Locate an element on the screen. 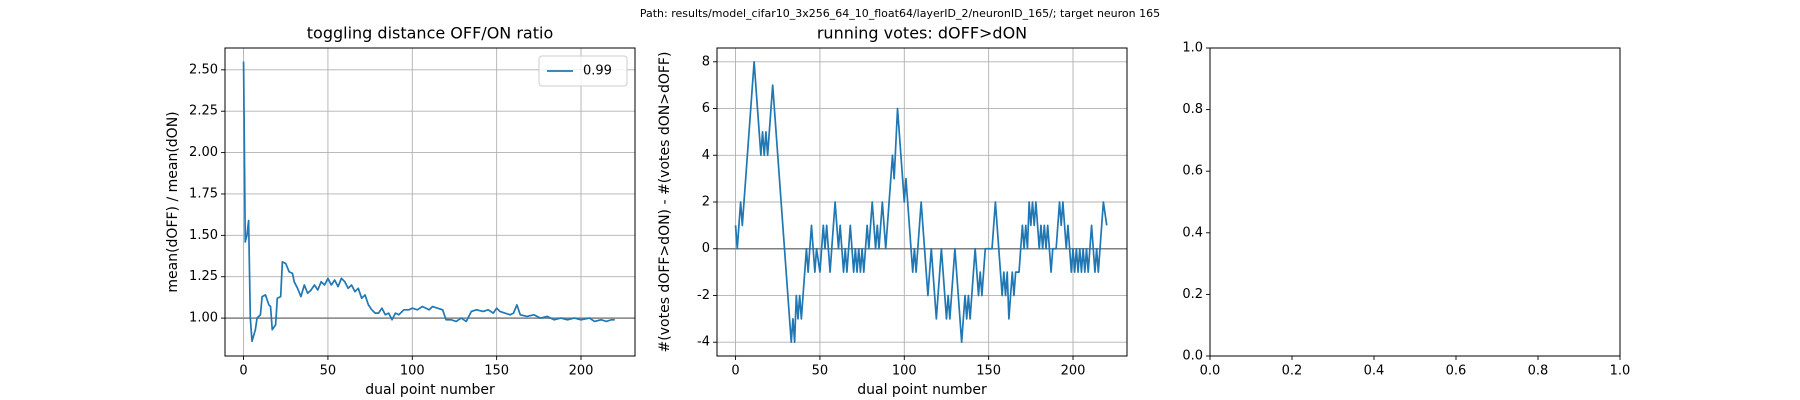 The width and height of the screenshot is (1800, 400). x-tick-label: 0.2 is located at coordinates (1292, 371).